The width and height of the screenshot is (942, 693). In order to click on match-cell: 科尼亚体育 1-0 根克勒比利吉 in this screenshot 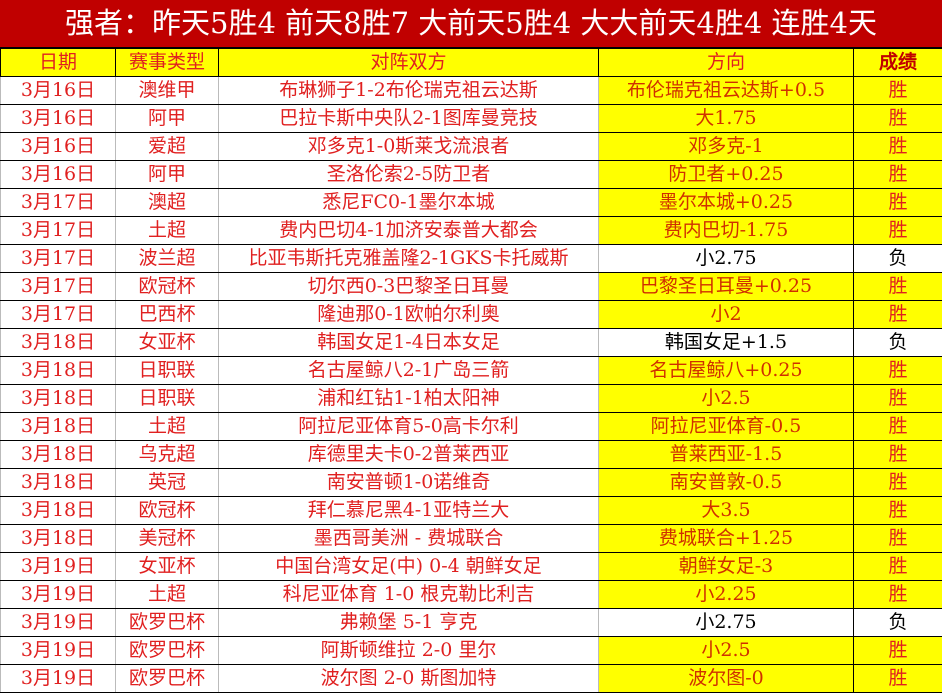, I will do `click(408, 594)`.